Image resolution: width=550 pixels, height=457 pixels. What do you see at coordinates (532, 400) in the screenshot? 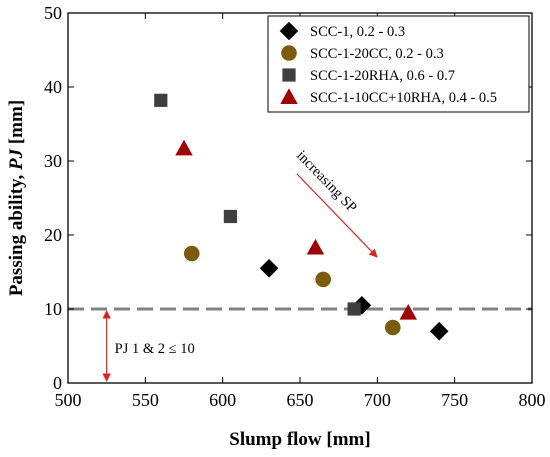
I see `x-tick-label: 800` at bounding box center [532, 400].